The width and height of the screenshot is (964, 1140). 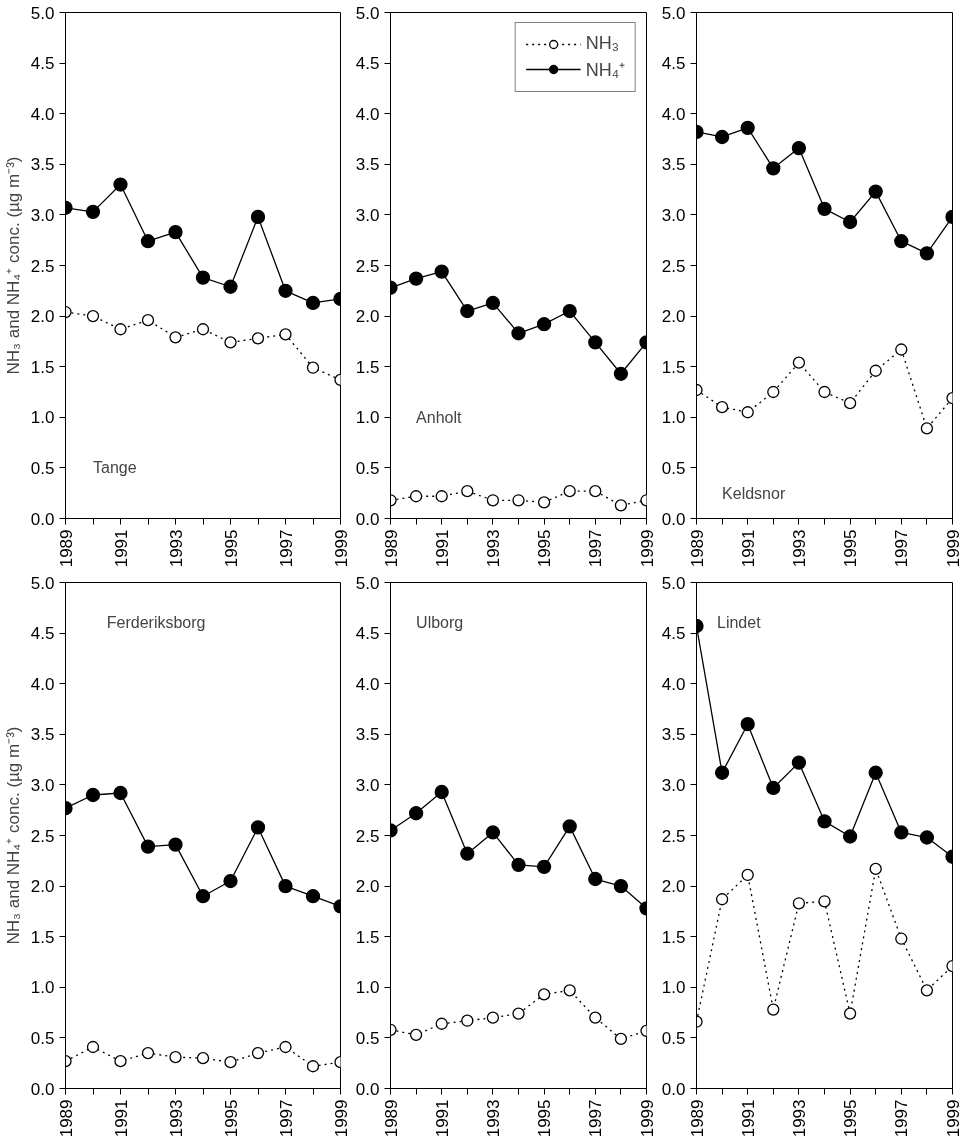 I want to click on annotation: Lindet, so click(x=739, y=623).